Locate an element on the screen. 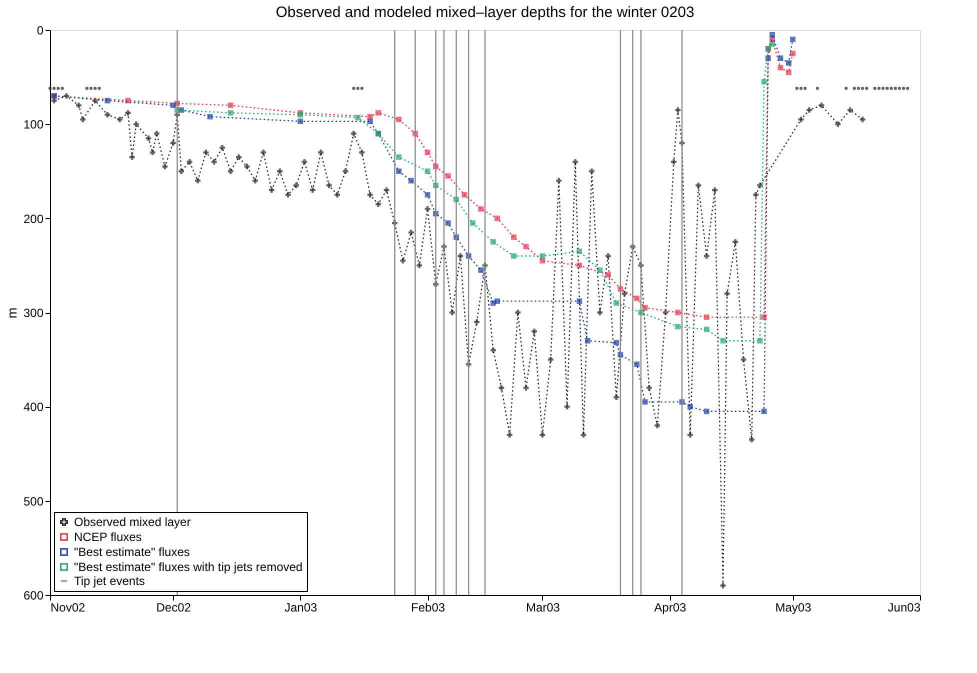 The height and width of the screenshot is (673, 977). legend-label: Observed mixed layer is located at coordinates (132, 522).